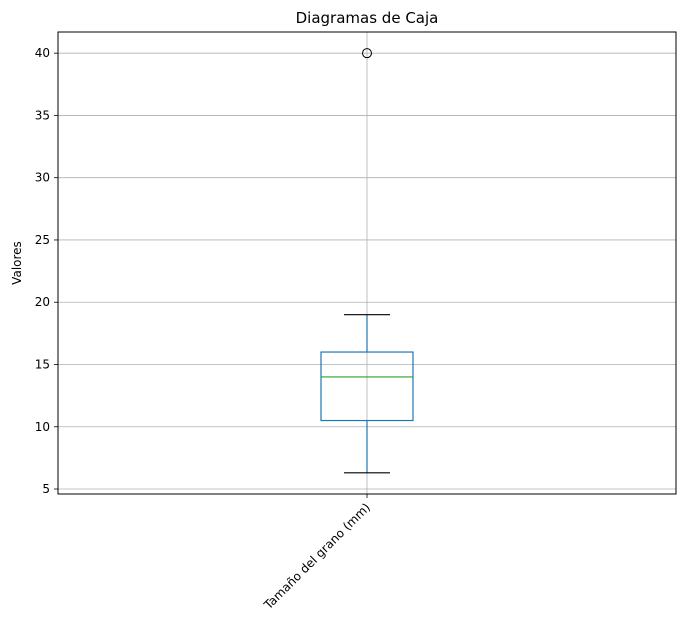  What do you see at coordinates (42, 53) in the screenshot?
I see `y-tick-label: 40` at bounding box center [42, 53].